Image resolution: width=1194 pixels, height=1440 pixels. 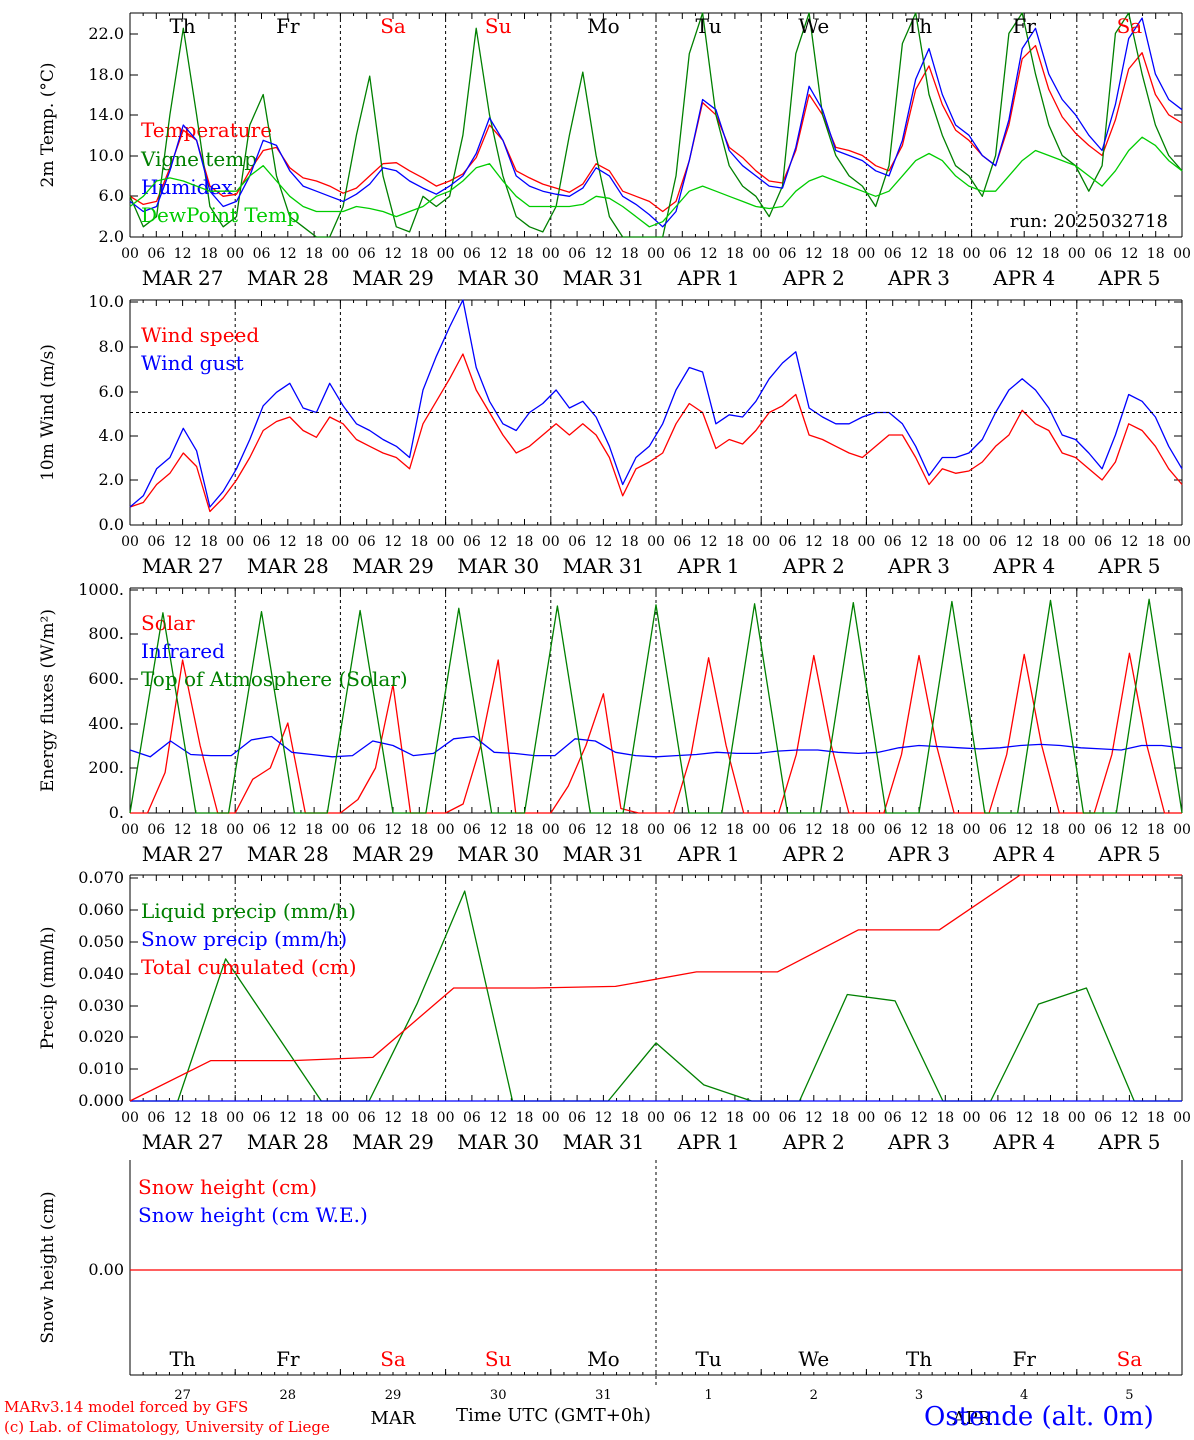 I want to click on series-line-wind-gust, so click(x=656, y=403).